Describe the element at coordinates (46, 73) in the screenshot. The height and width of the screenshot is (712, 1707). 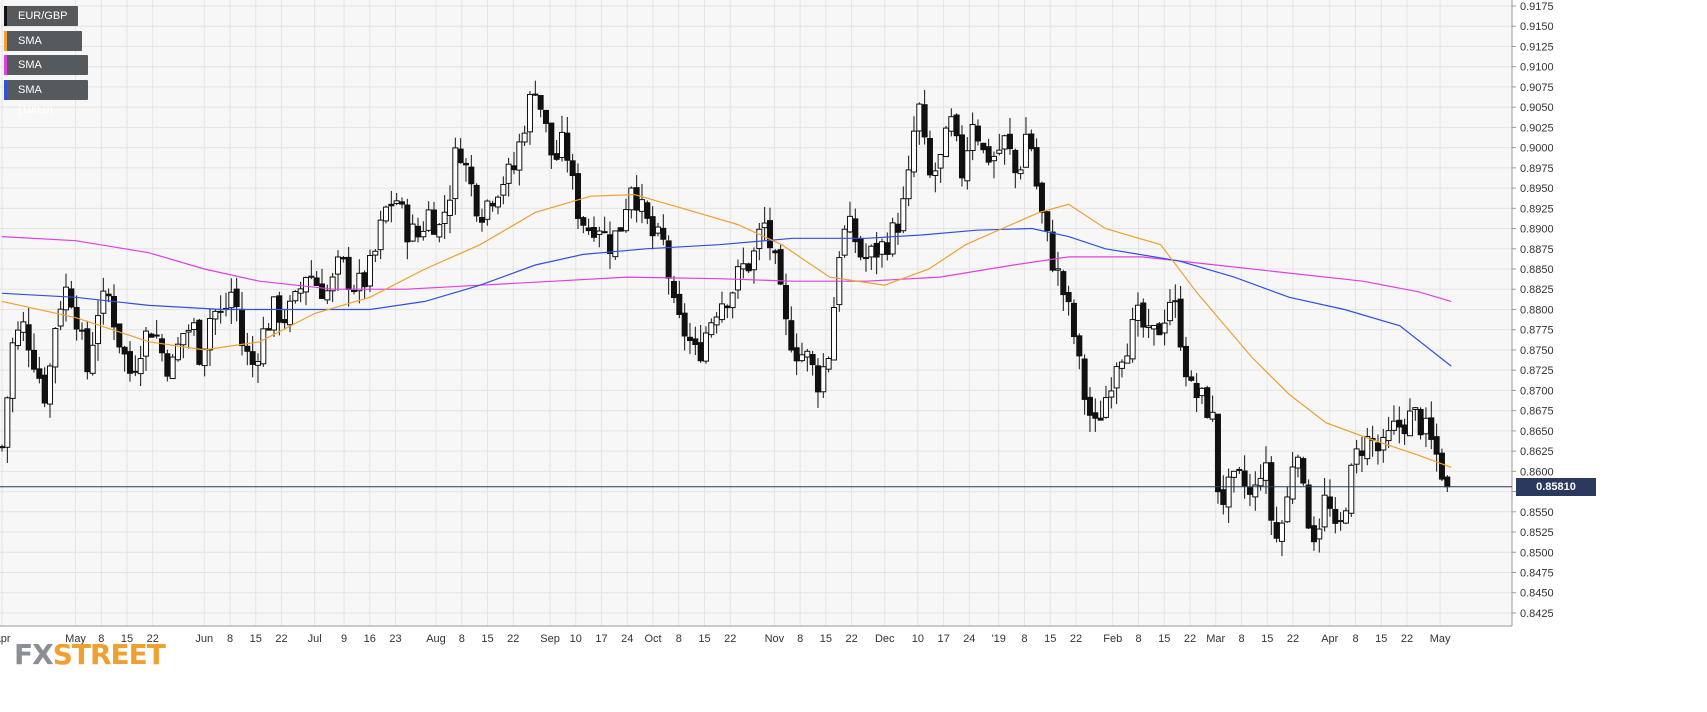
I see `legend-item: SMA (200,0)` at that location.